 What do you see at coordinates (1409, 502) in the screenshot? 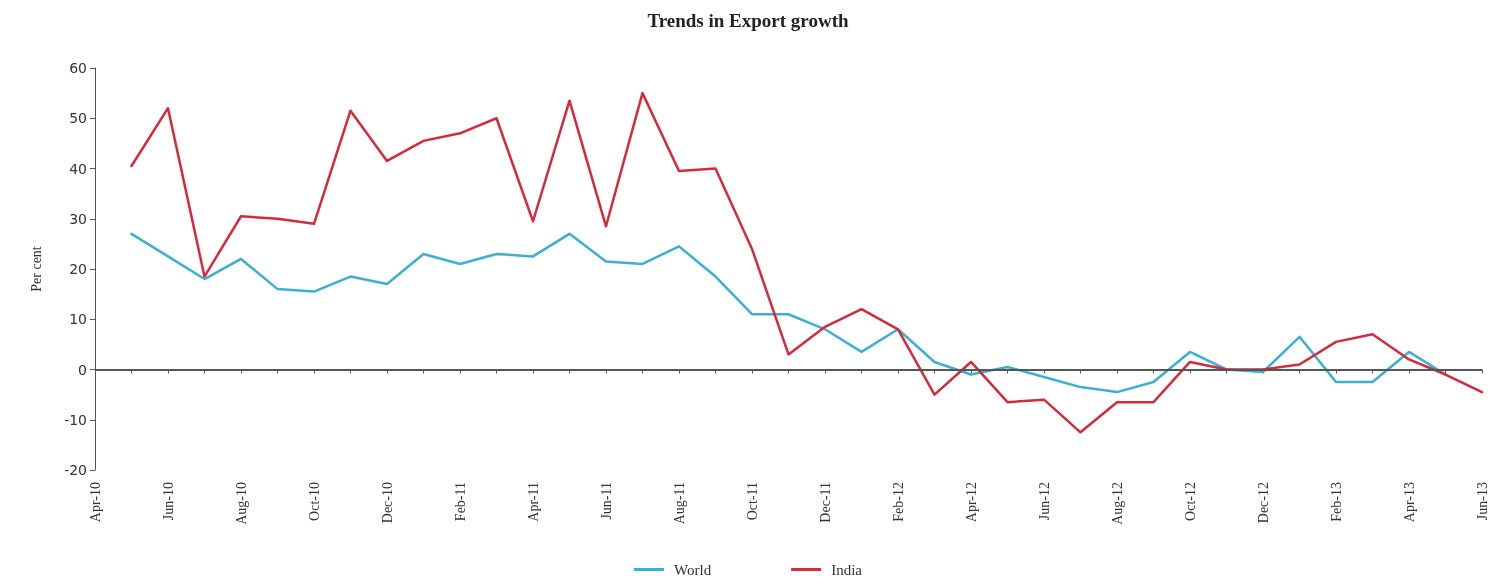
I see `x-tick-label: Apr-13` at bounding box center [1409, 502].